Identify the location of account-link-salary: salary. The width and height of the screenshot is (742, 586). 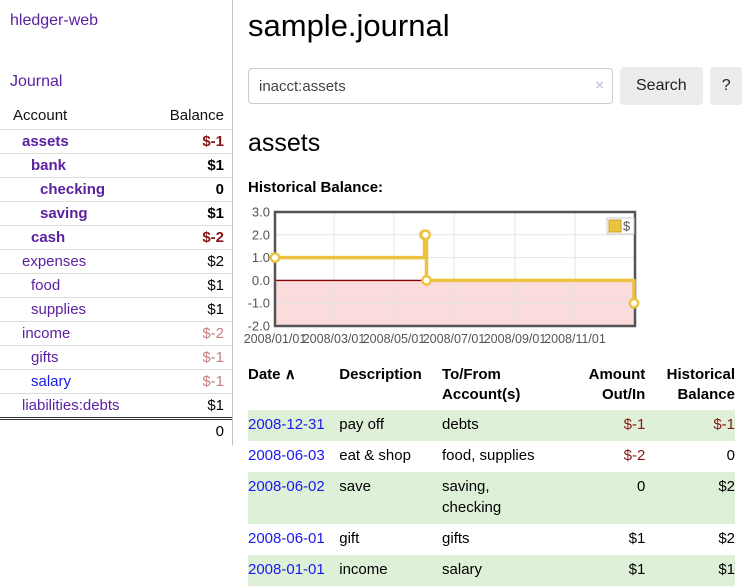
(51, 381).